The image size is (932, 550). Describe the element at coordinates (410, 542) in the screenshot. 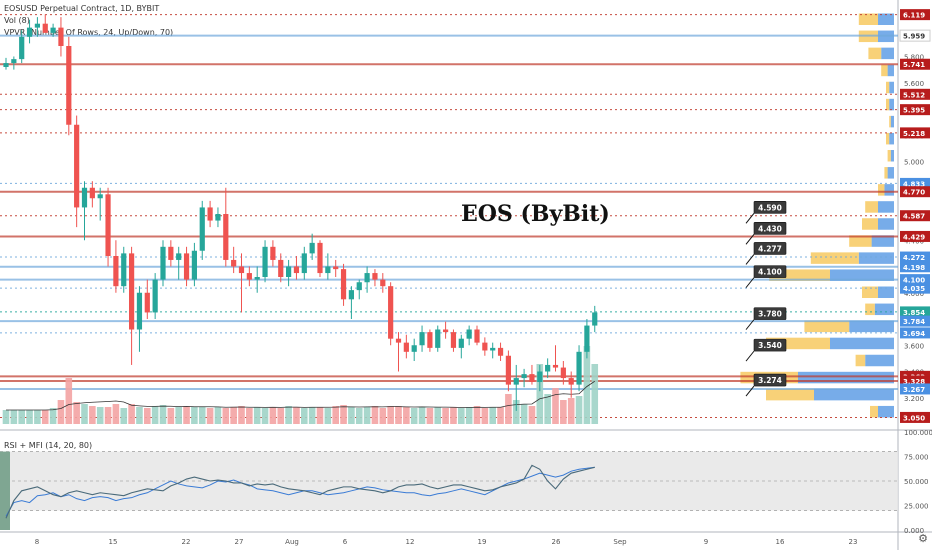

I see `time-tick-label: 12` at that location.